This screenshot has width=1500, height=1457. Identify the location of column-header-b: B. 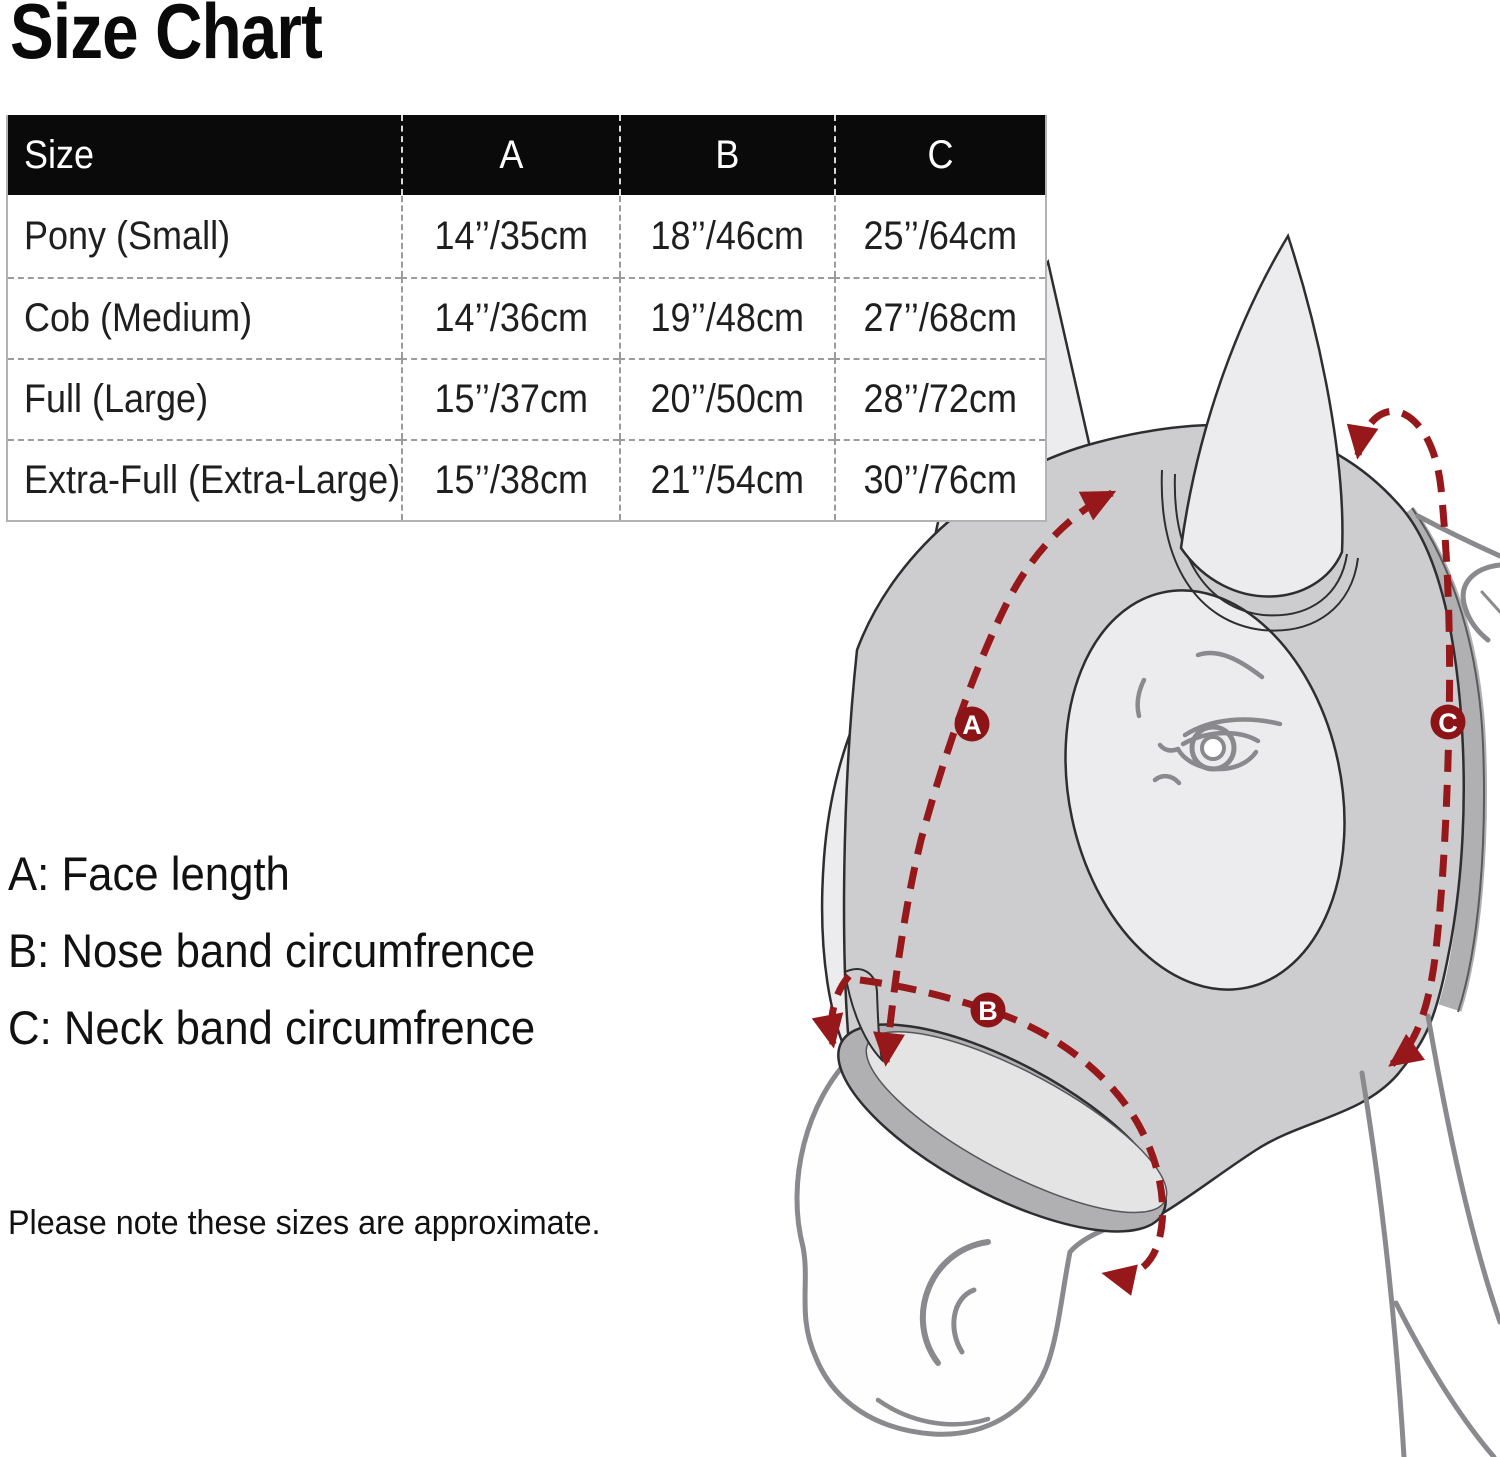
(726, 155).